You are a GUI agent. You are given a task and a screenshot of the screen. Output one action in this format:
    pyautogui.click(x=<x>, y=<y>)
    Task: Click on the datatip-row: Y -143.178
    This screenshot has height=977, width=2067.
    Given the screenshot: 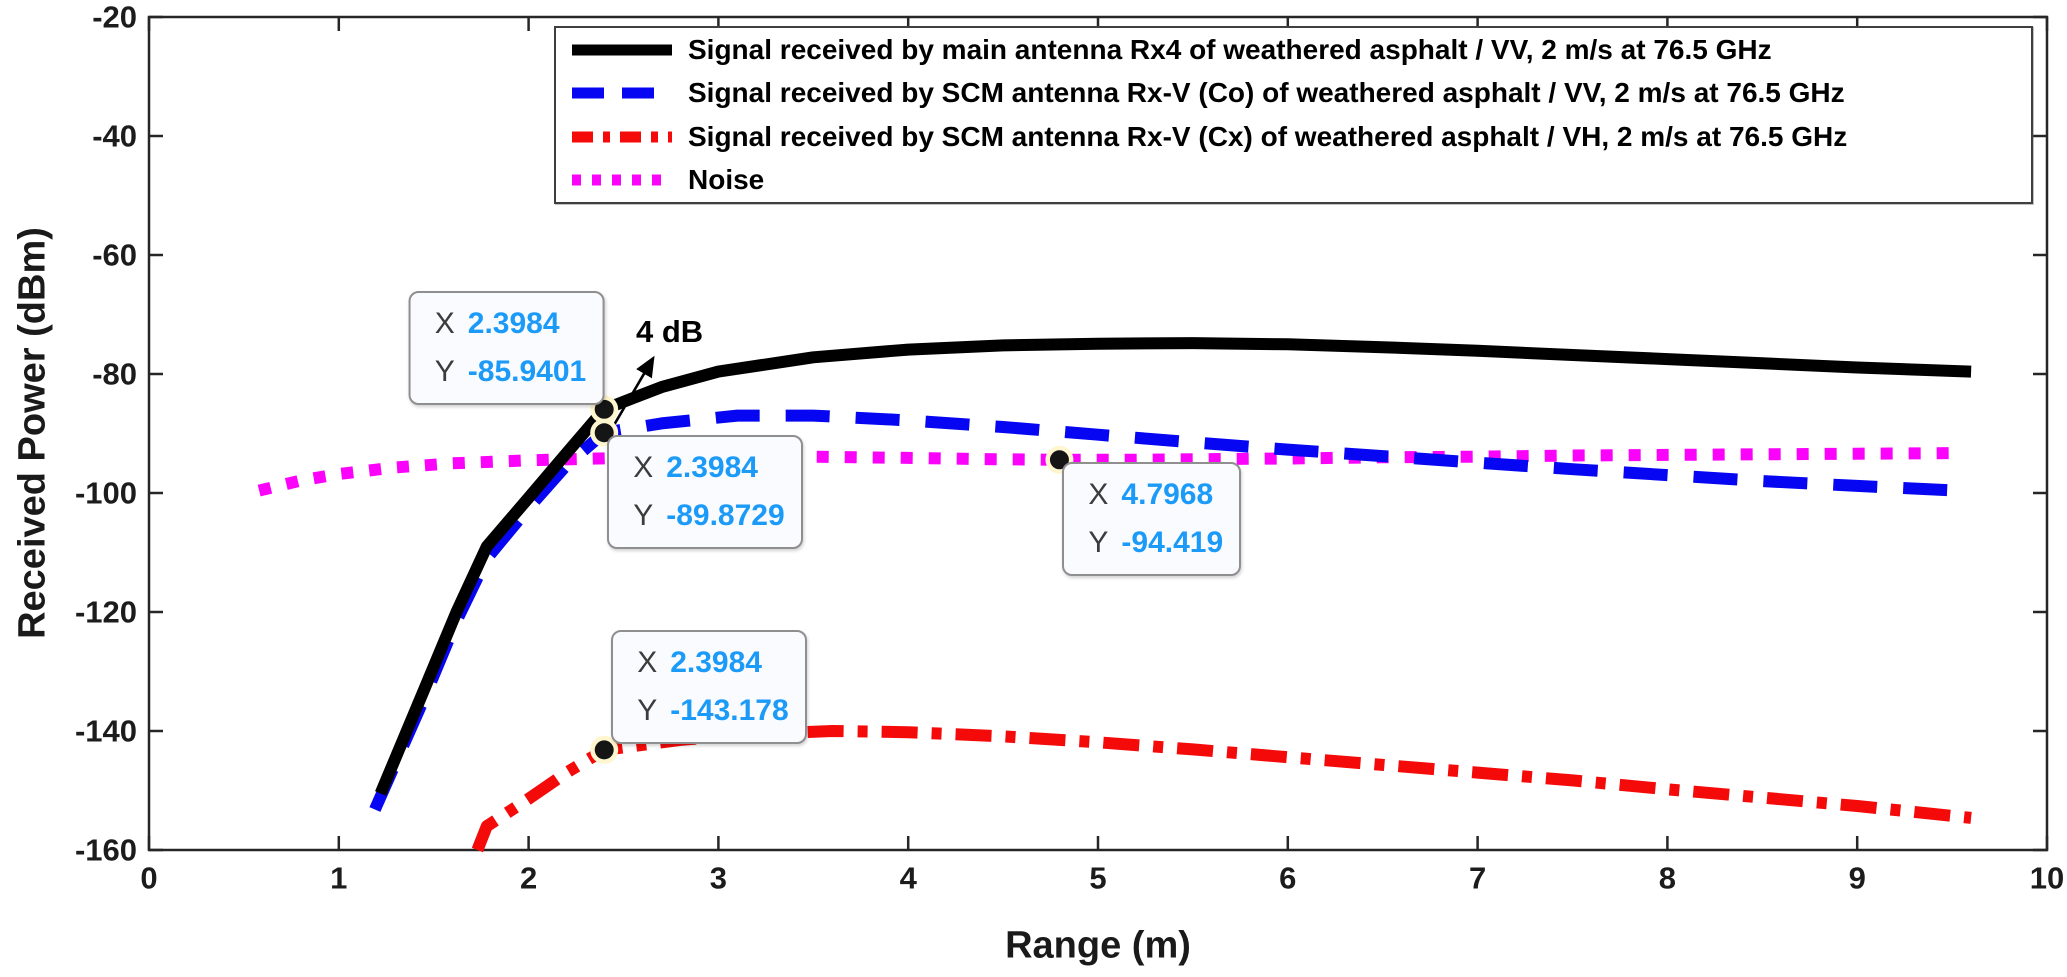 What is the action you would take?
    pyautogui.click(x=708, y=711)
    